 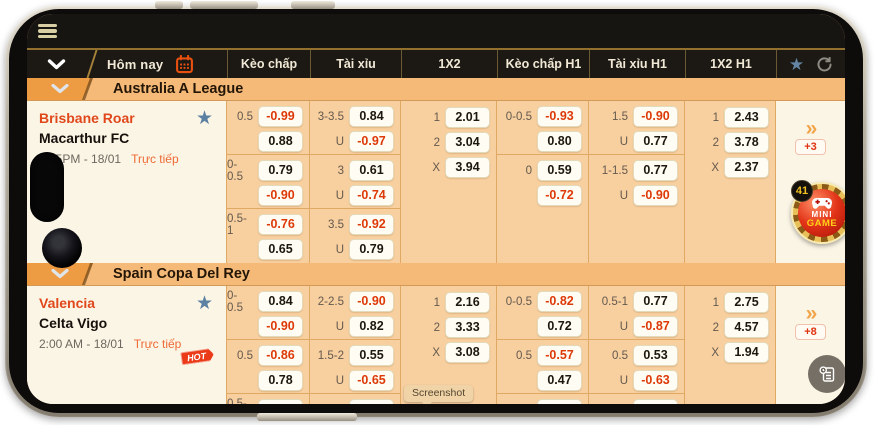 I want to click on collapse-all-button, so click(x=56, y=64).